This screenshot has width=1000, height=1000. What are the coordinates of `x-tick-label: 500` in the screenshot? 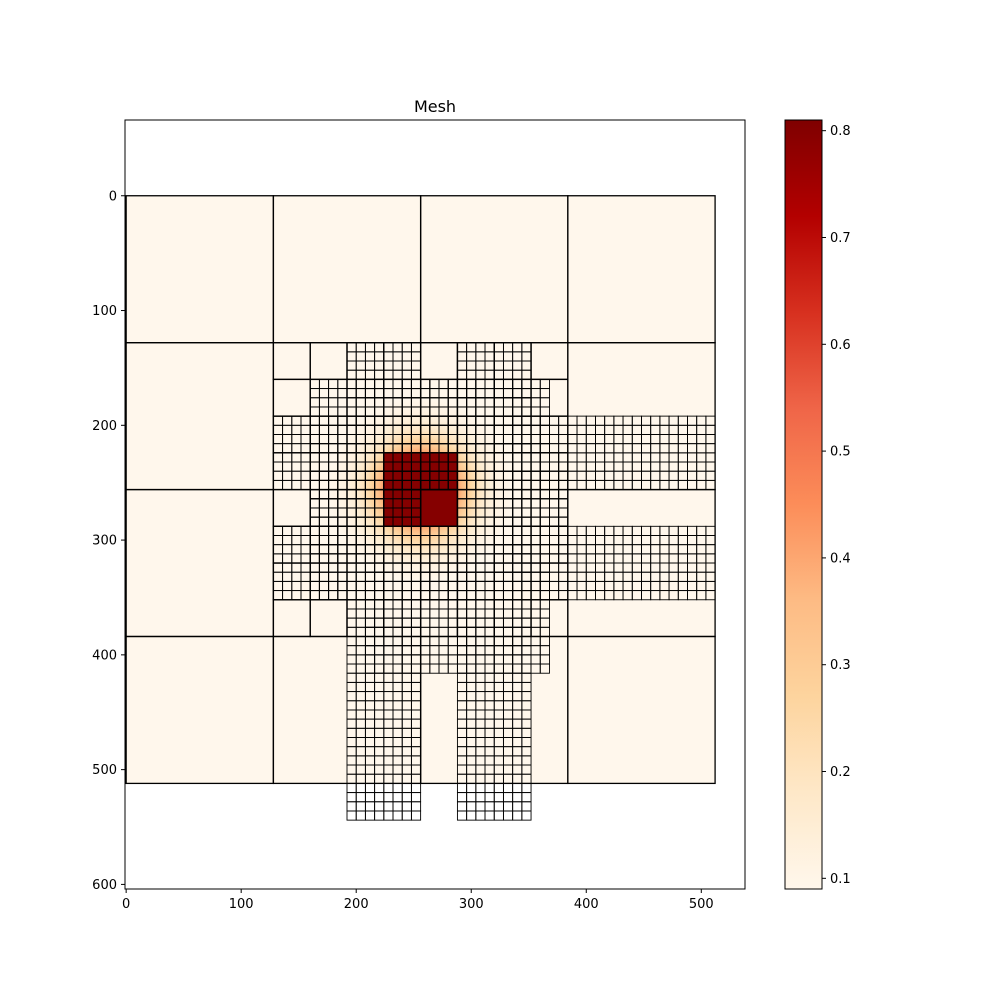 It's located at (701, 904).